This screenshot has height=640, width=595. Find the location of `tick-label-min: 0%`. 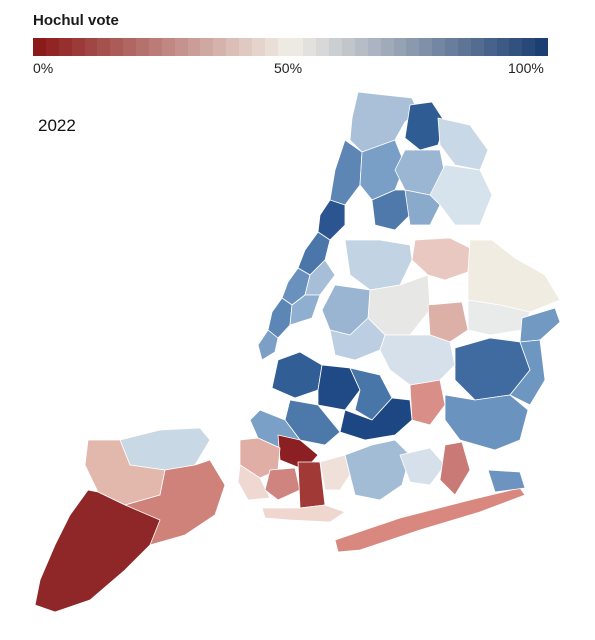

tick-label-min: 0% is located at coordinates (43, 68).